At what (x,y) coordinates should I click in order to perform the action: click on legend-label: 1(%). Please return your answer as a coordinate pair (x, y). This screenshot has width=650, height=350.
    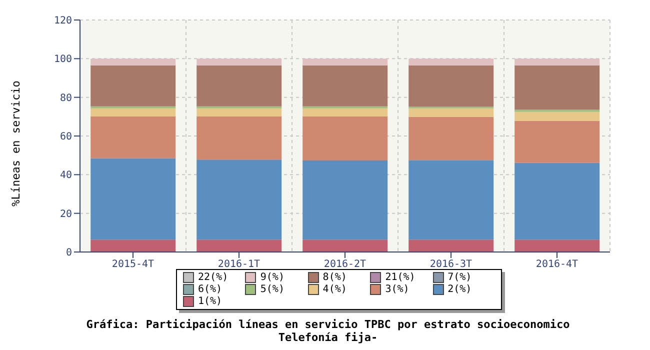
    Looking at the image, I should click on (210, 301).